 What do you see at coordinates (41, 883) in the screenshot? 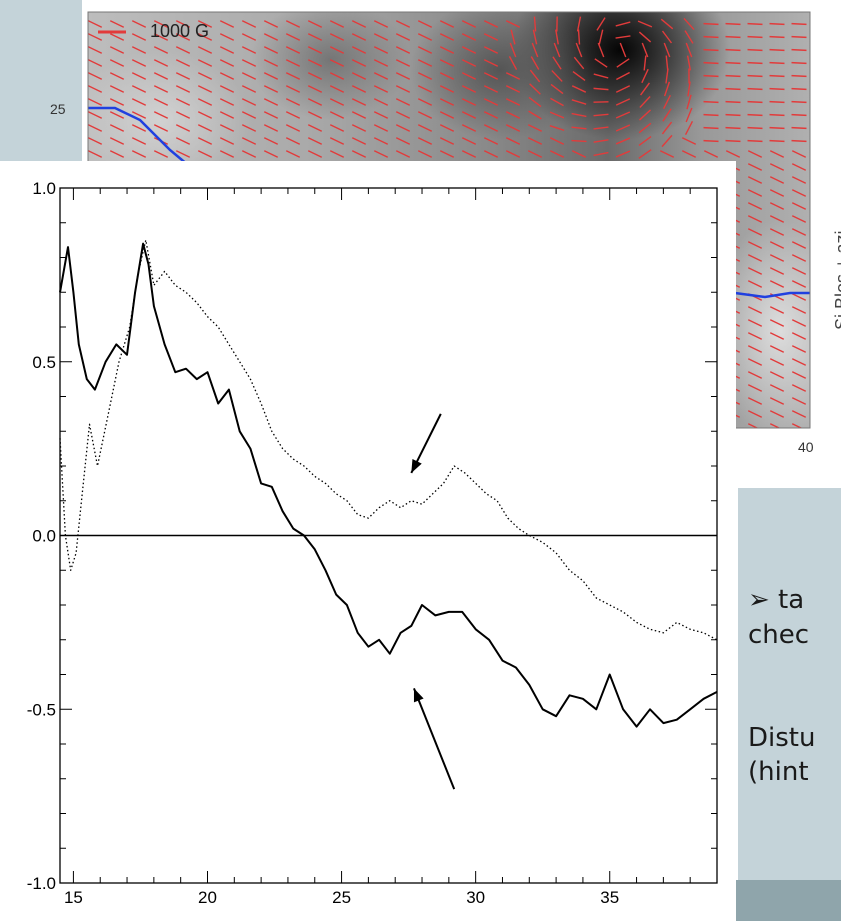
I see `y-tick-label: -1.0` at bounding box center [41, 883].